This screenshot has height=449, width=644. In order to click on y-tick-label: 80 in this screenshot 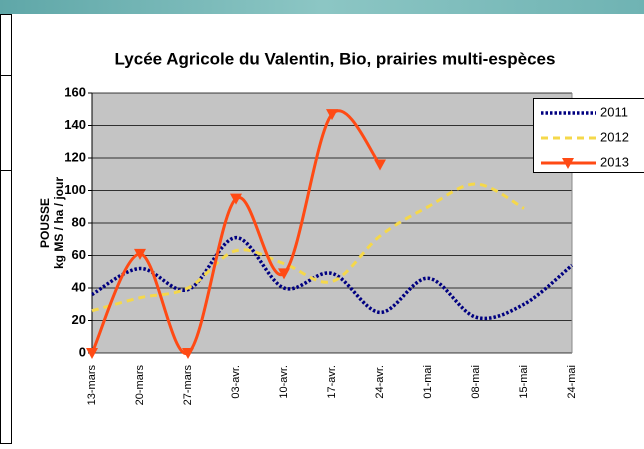, I will do `click(79, 221)`.